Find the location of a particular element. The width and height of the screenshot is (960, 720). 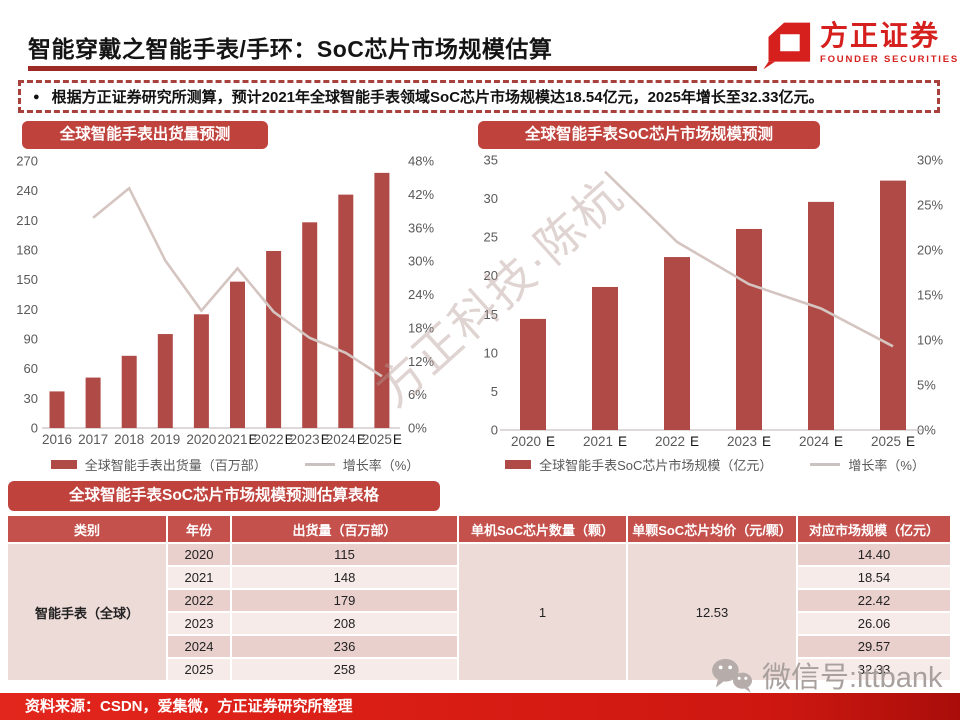

table-cell-chips-per-device: 1 is located at coordinates (542, 612).